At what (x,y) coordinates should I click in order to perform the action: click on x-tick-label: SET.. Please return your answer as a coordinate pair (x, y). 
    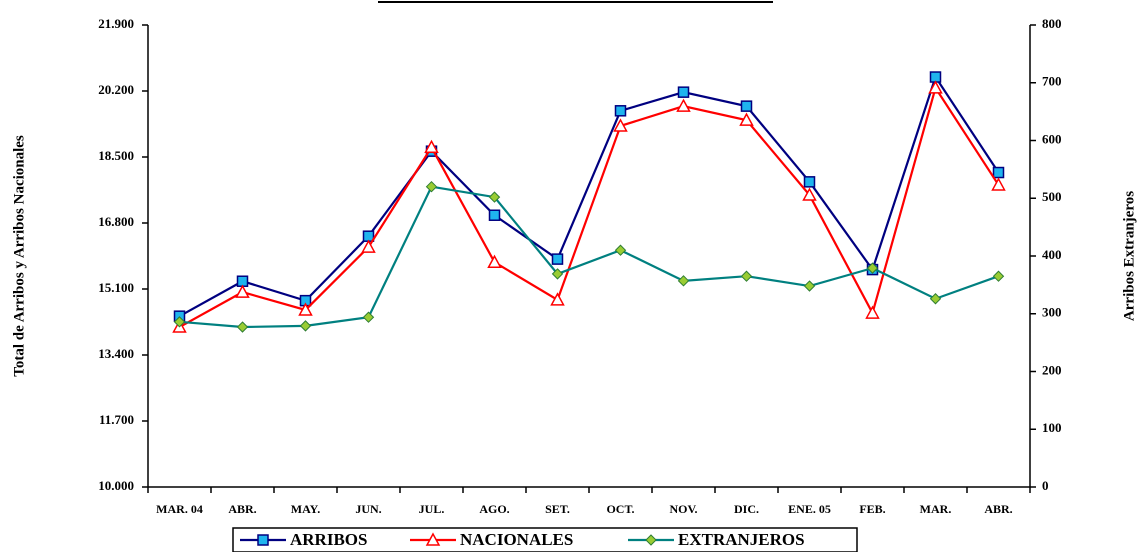
    Looking at the image, I should click on (557, 509).